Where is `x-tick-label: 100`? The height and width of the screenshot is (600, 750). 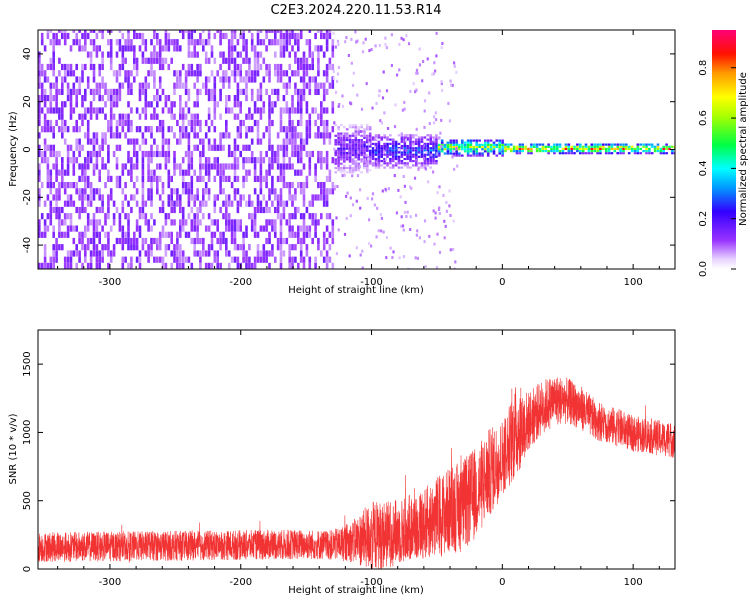
x-tick-label: 100 is located at coordinates (633, 282).